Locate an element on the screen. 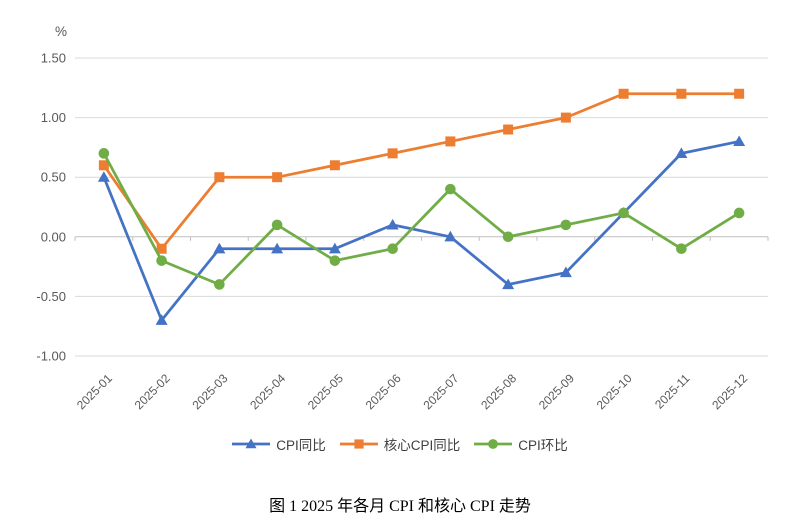 The width and height of the screenshot is (800, 528). x-tick-label: 2025-05 is located at coordinates (325, 391).